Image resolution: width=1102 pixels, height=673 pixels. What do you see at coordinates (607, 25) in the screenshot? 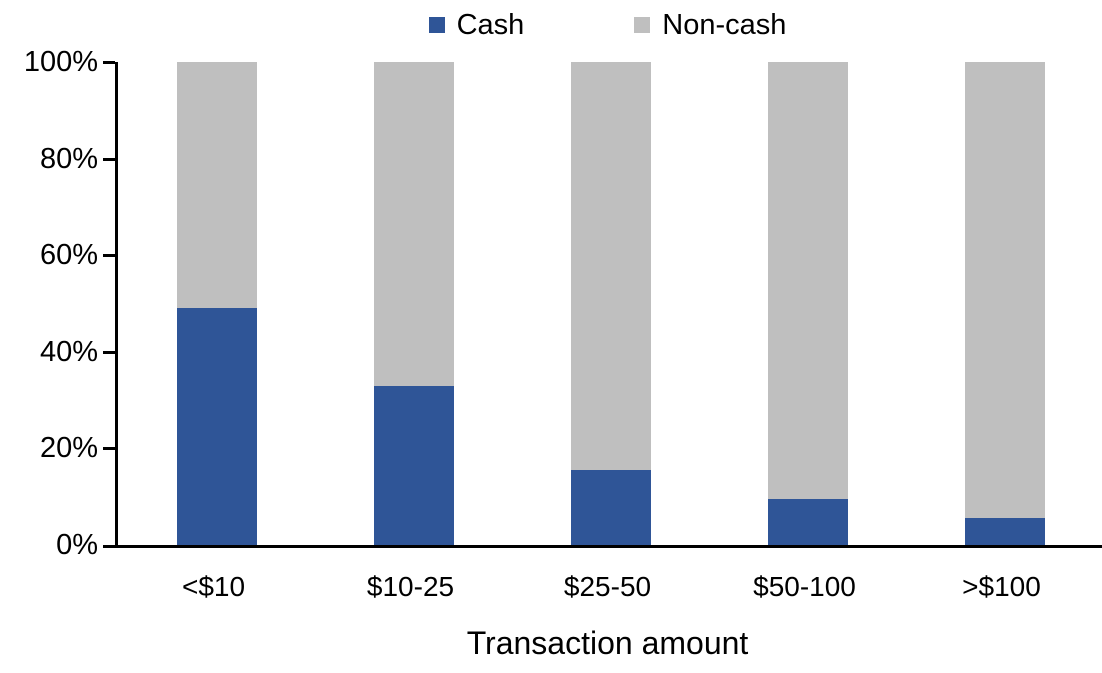
I see `legend: Cash Non-cash` at bounding box center [607, 25].